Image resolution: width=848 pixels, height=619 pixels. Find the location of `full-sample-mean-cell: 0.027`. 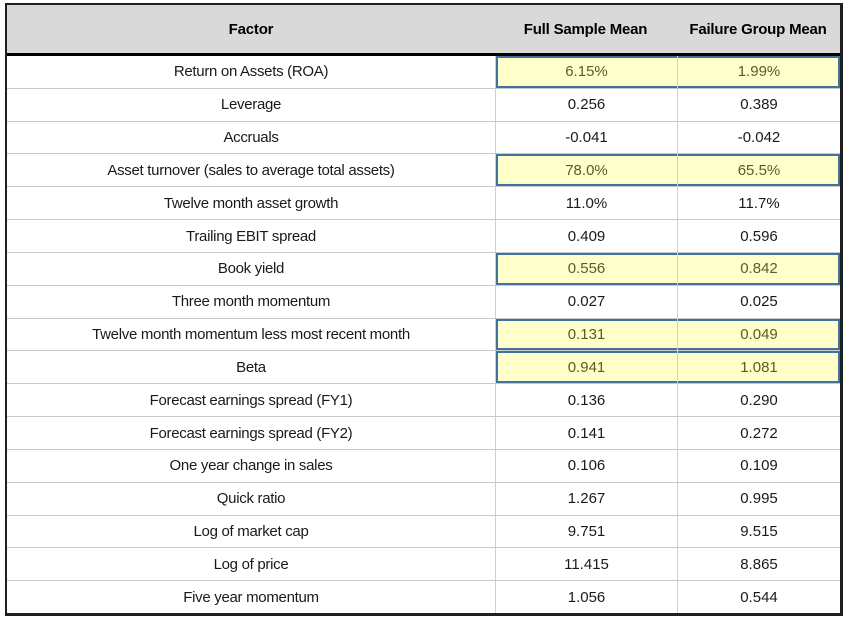

full-sample-mean-cell: 0.027 is located at coordinates (586, 302).